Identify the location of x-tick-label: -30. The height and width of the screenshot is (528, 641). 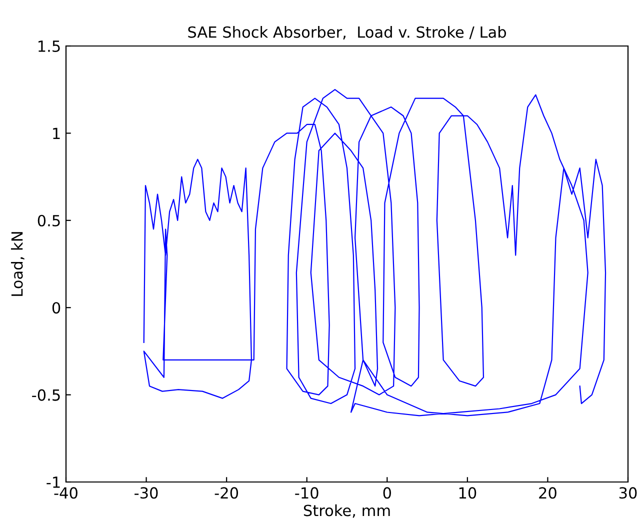
(146, 493).